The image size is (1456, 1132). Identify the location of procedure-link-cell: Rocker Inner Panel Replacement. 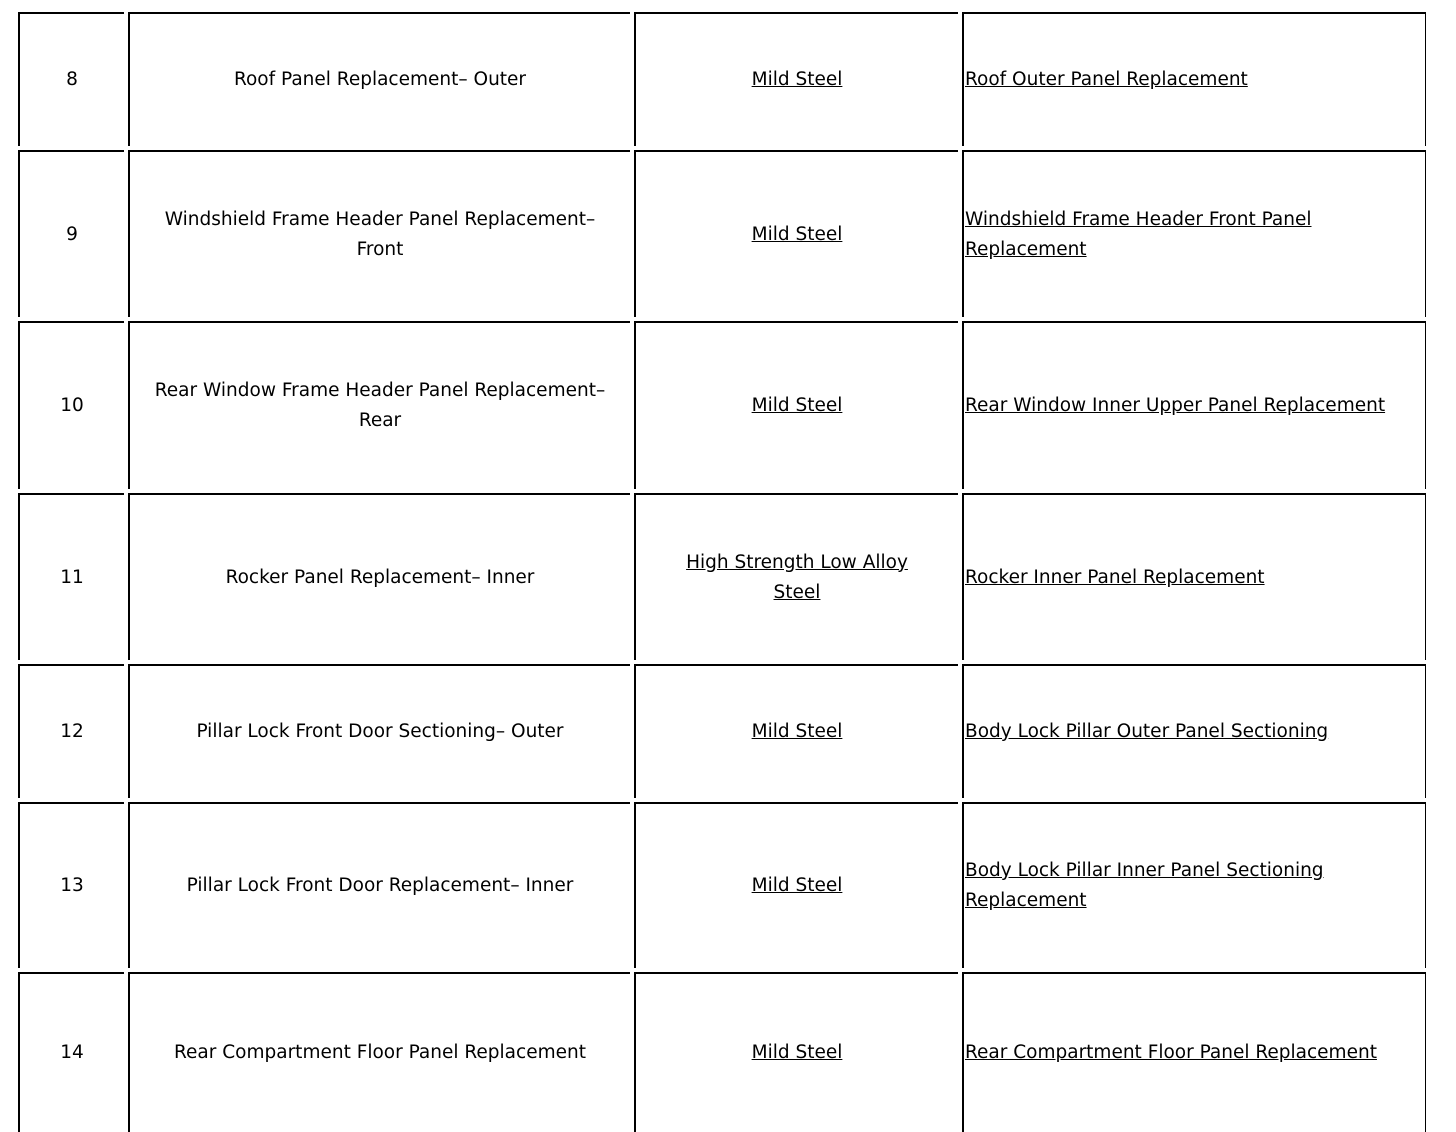
(1194, 576).